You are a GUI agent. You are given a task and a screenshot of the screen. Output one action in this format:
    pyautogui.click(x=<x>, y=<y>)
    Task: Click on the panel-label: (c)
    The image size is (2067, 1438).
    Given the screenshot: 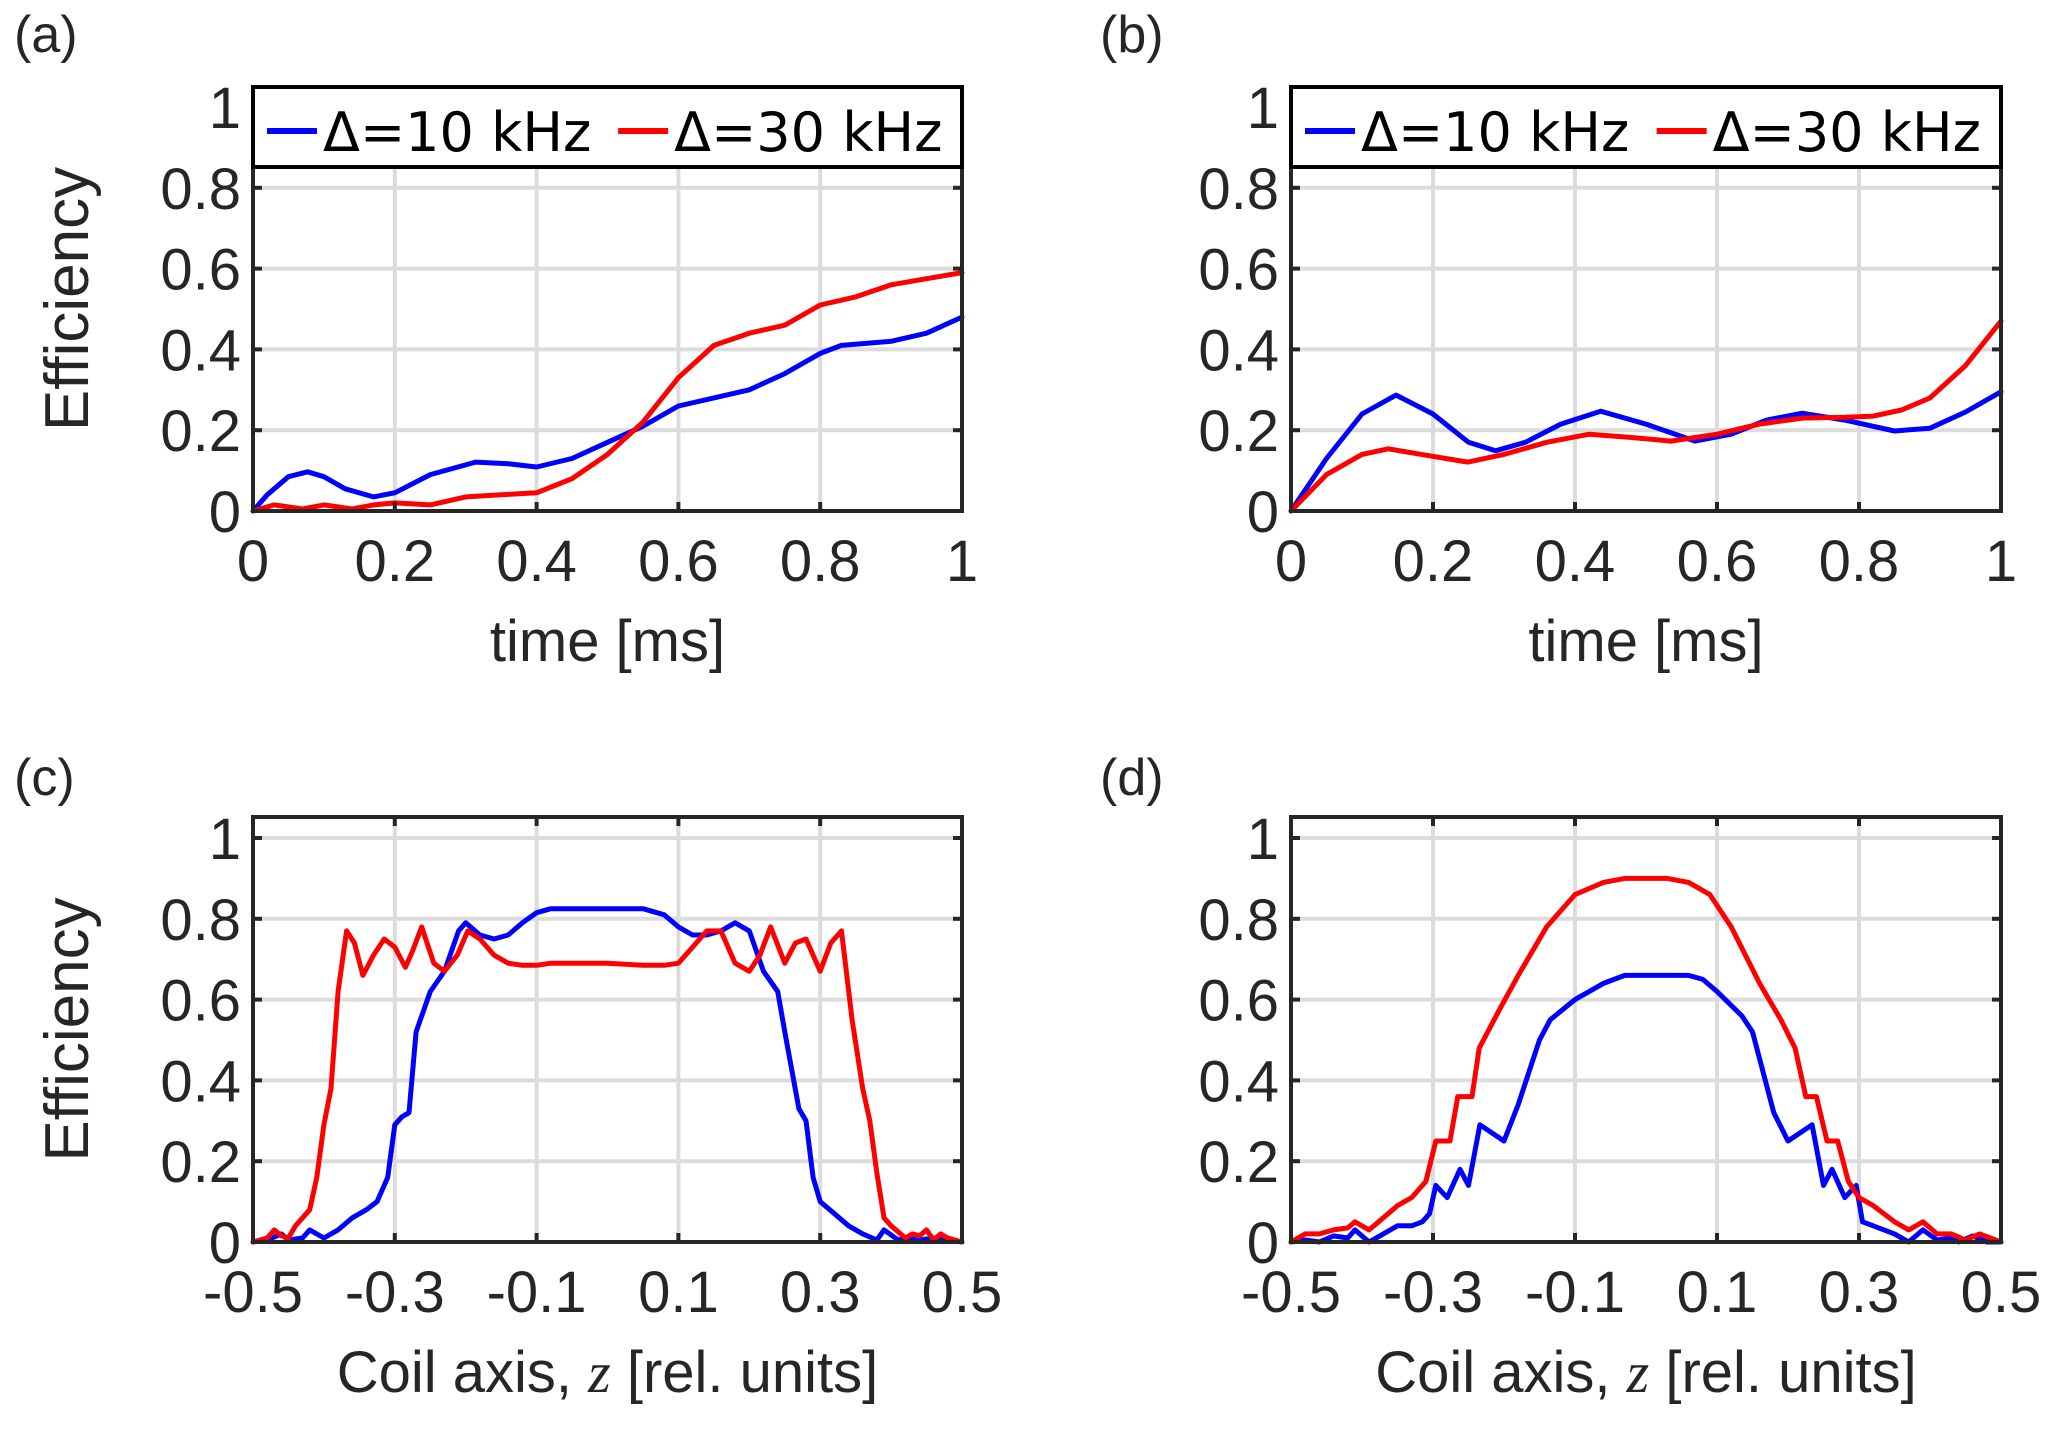 What is the action you would take?
    pyautogui.click(x=44, y=778)
    